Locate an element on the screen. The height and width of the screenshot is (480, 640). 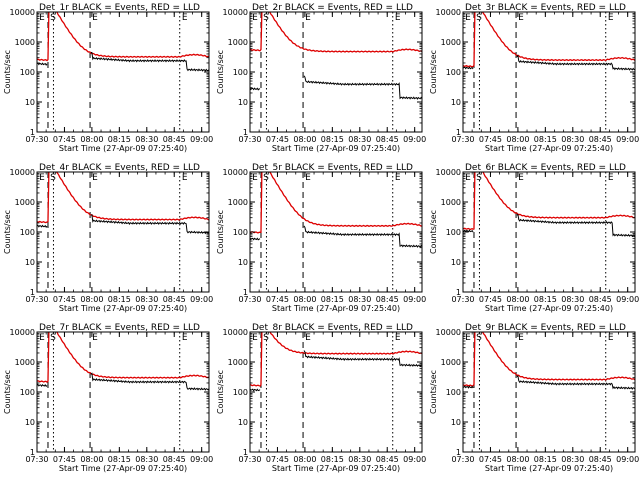
panel-title: Det_9r BLACK = Events, RED = LLD is located at coordinates (545, 328).